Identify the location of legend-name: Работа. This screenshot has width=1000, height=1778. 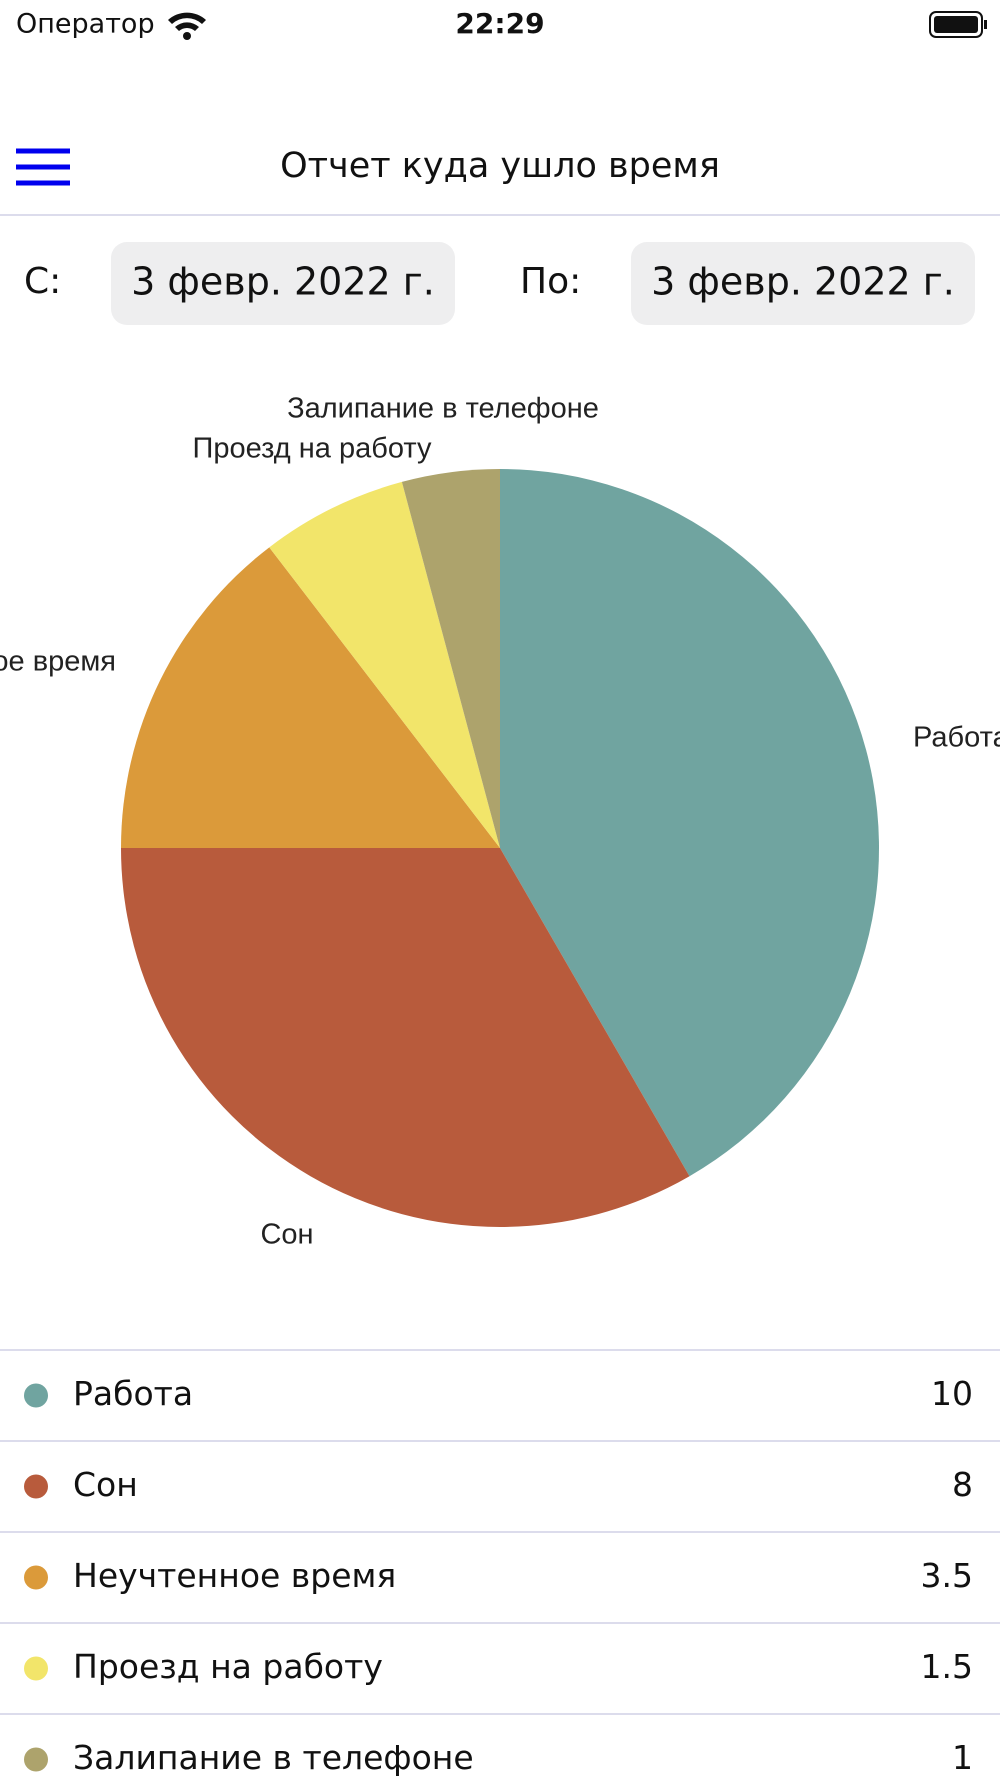
(133, 1393).